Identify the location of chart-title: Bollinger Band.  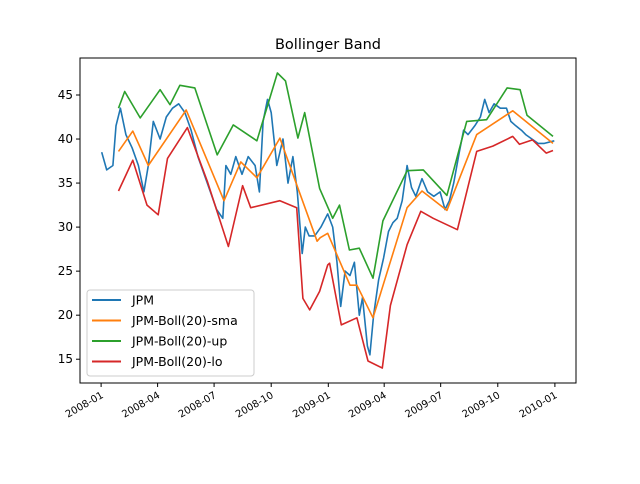
(328, 45).